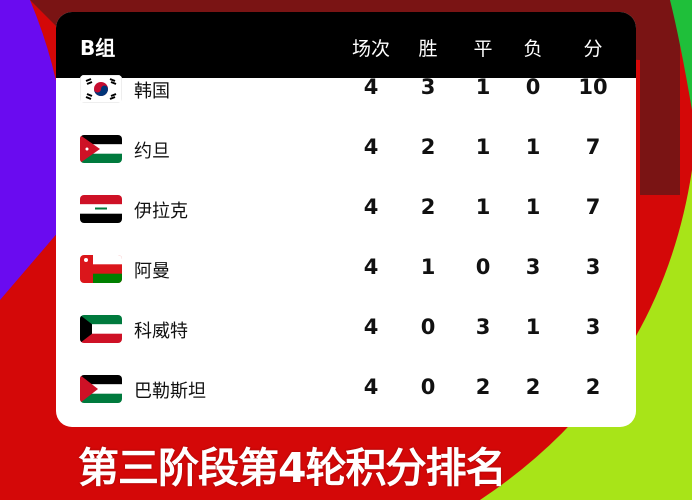 Image resolution: width=692 pixels, height=500 pixels. What do you see at coordinates (370, 49) in the screenshot?
I see `header-played: 场次` at bounding box center [370, 49].